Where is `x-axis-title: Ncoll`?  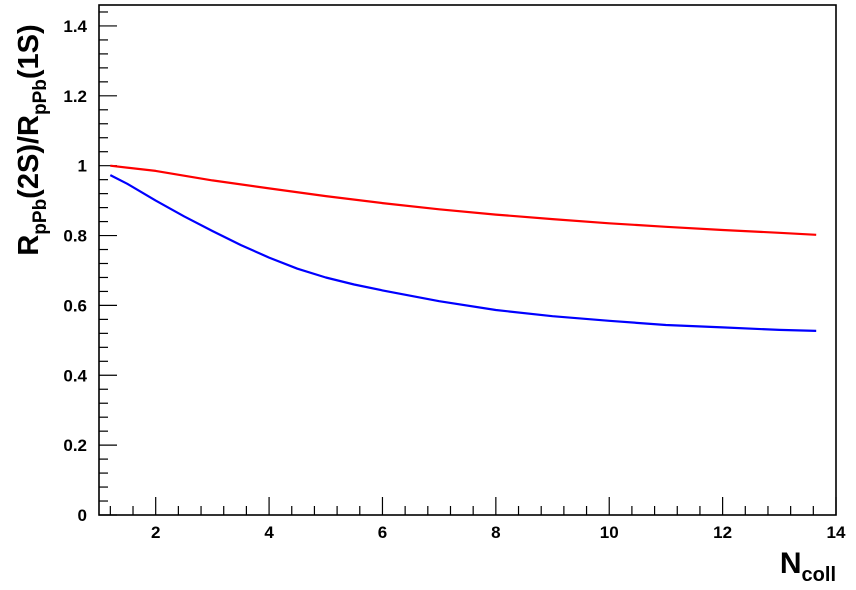
x-axis-title: Ncoll is located at coordinates (808, 566).